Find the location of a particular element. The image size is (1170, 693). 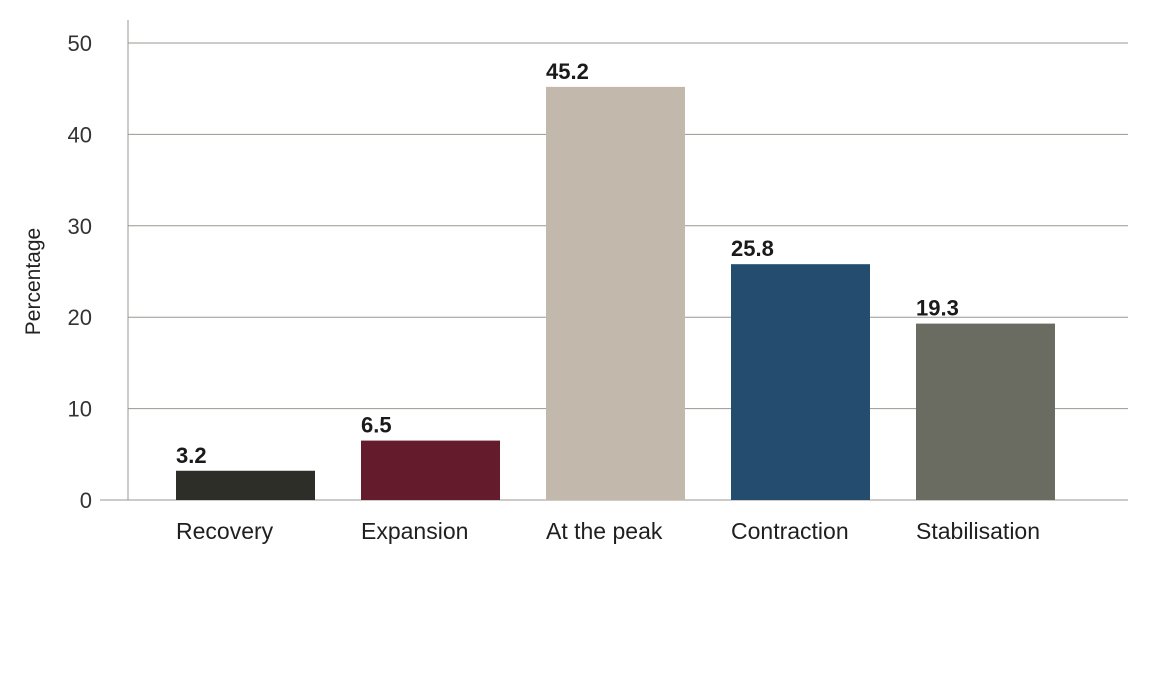

y-tick-label: 0 is located at coordinates (86, 500).